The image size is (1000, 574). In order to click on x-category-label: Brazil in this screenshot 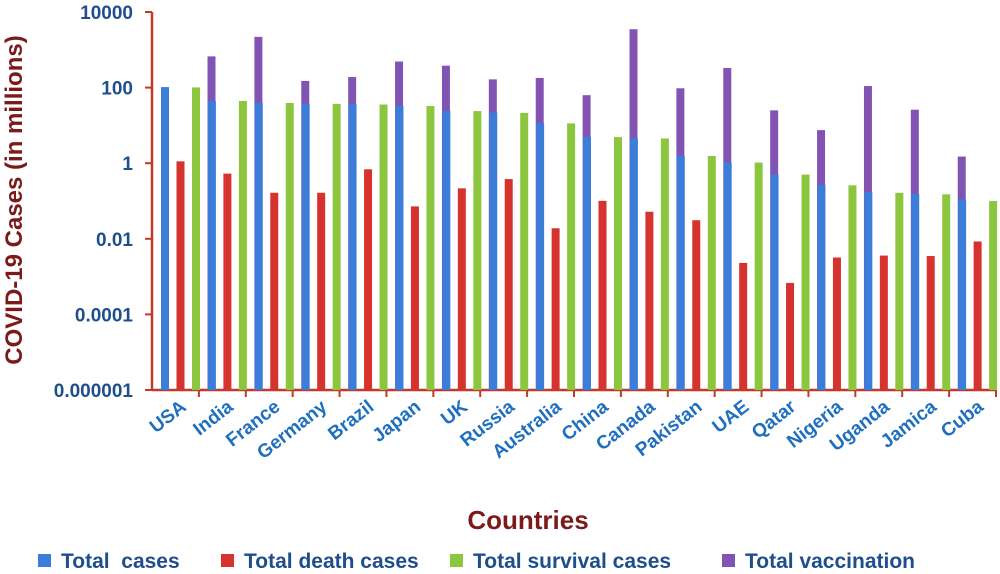, I will do `click(351, 420)`.